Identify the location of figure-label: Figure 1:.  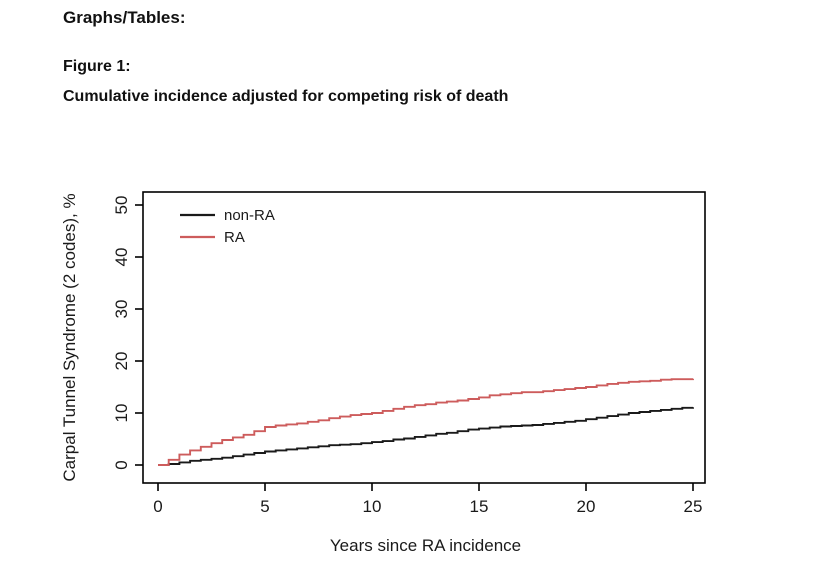
(97, 66).